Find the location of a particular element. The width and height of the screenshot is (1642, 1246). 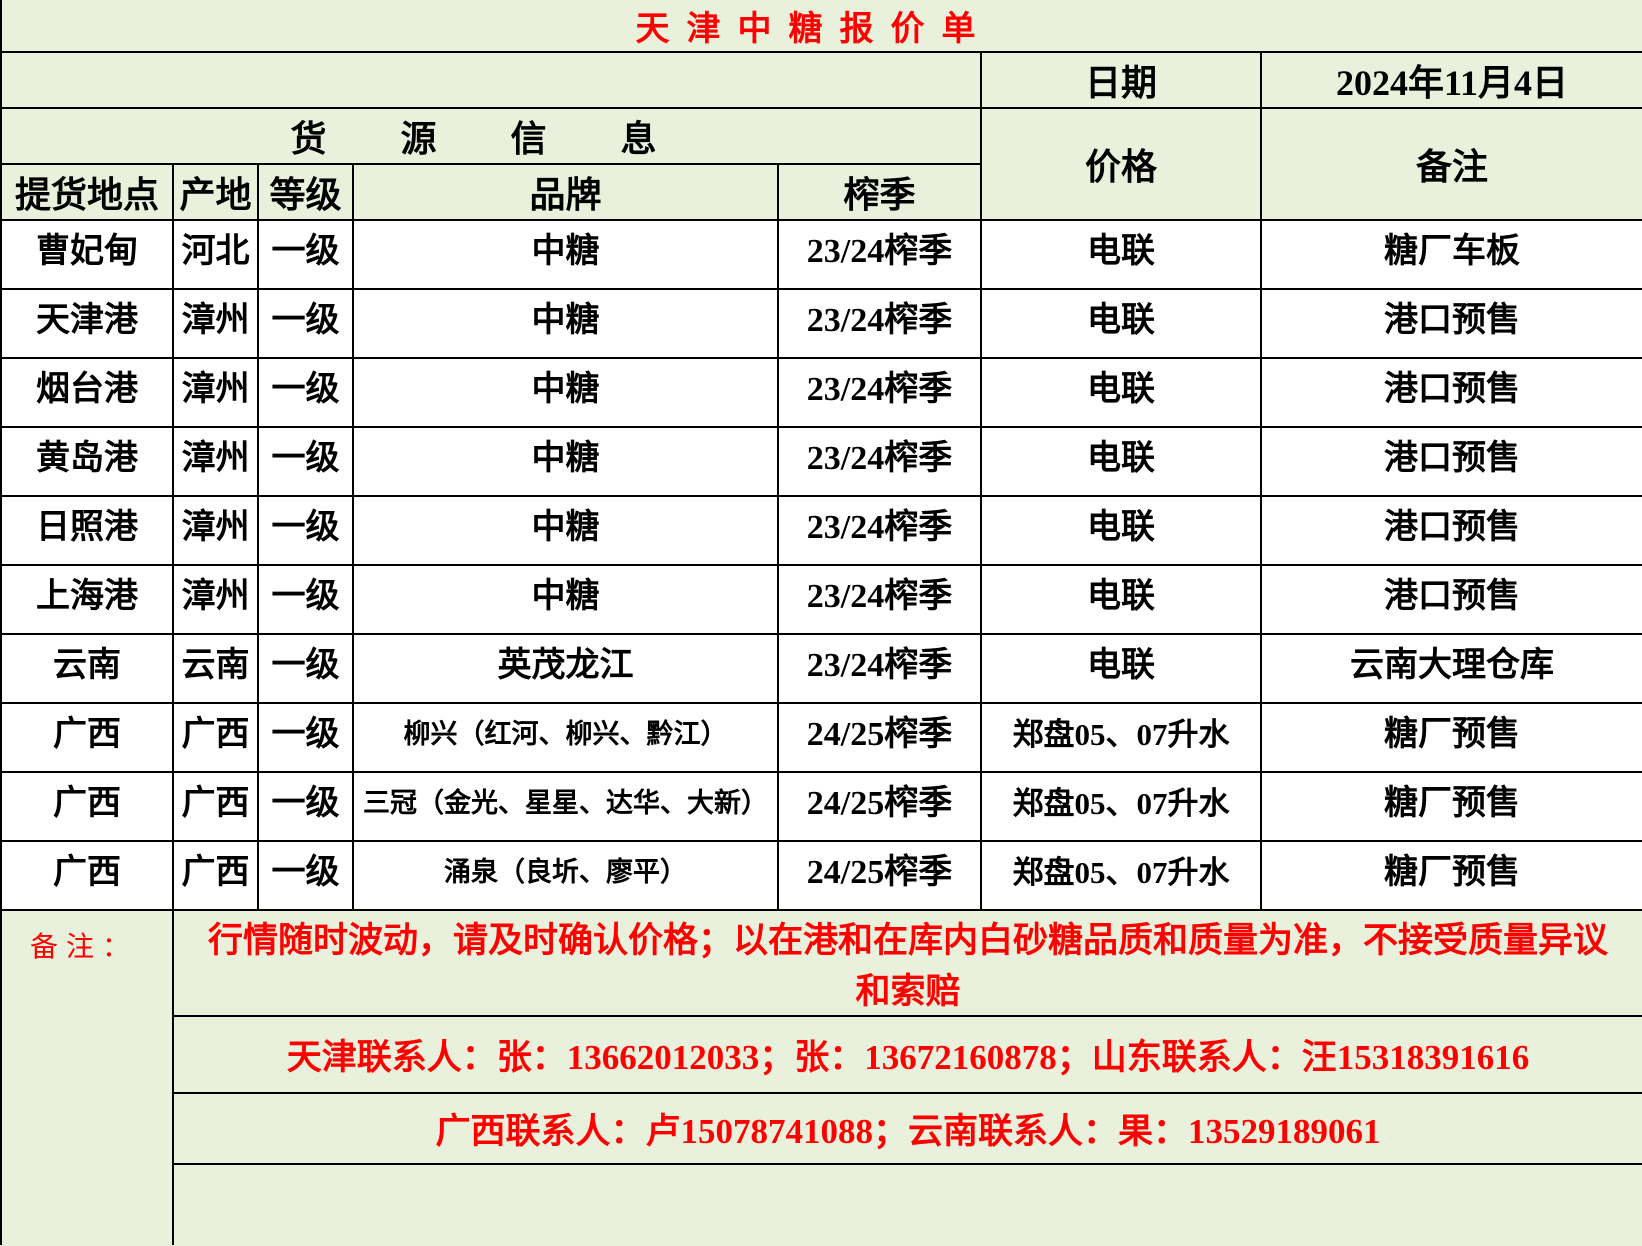

table-row: 烟台港 漳州 一级 中糖 23/24榨季 电联 港口预售 is located at coordinates (821, 392).